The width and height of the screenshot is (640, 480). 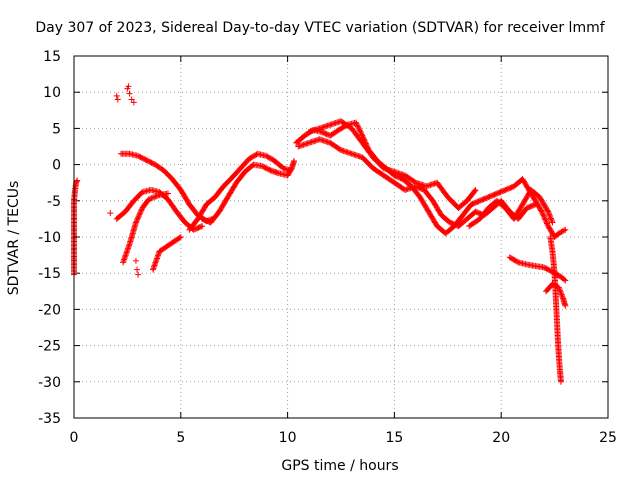 I want to click on y-axis-title: SDTVAR / TECUs, so click(x=14, y=238).